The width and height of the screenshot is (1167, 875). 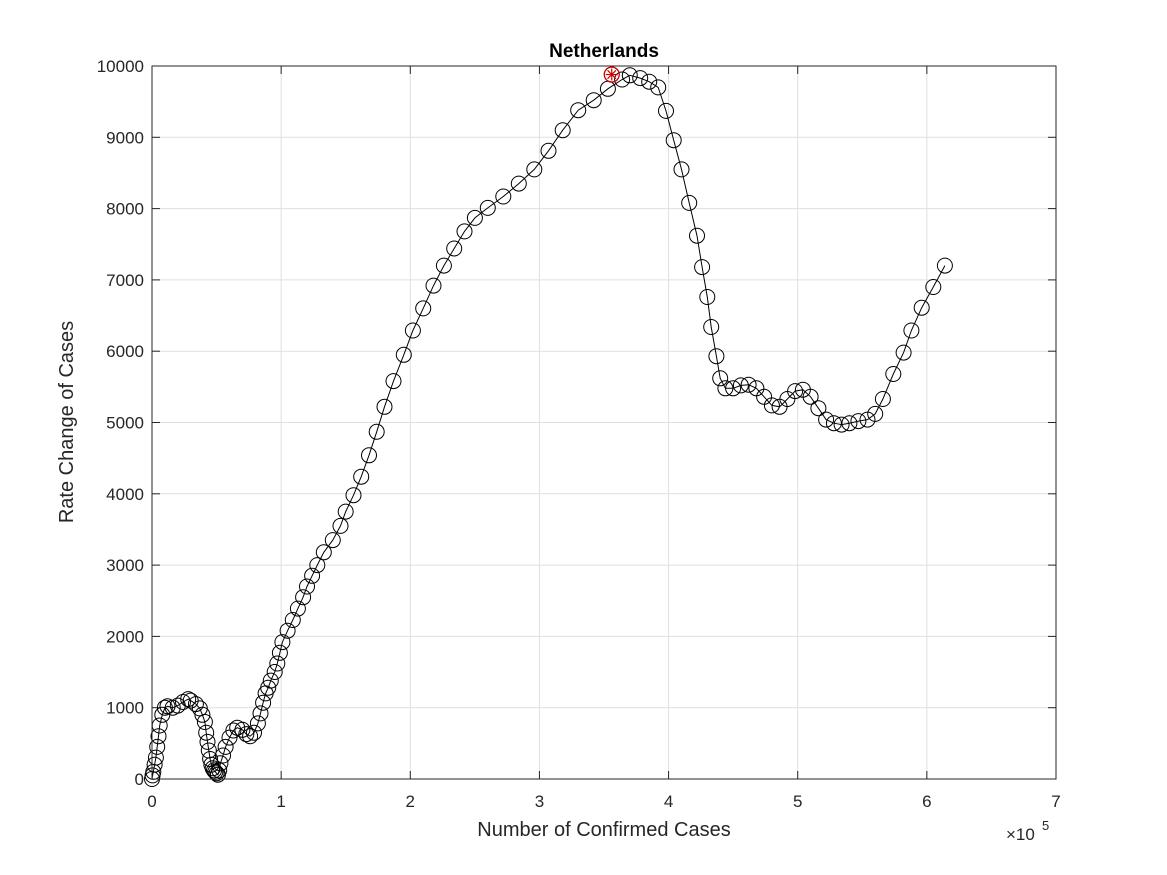 What do you see at coordinates (139, 779) in the screenshot?
I see `y-tick-label: 0` at bounding box center [139, 779].